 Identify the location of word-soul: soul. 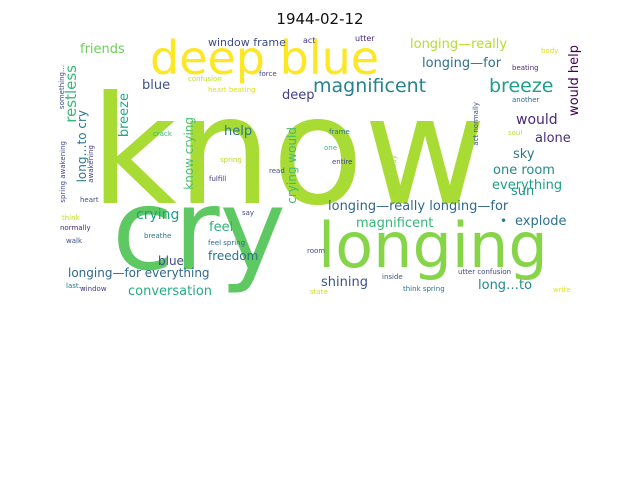
(515, 133).